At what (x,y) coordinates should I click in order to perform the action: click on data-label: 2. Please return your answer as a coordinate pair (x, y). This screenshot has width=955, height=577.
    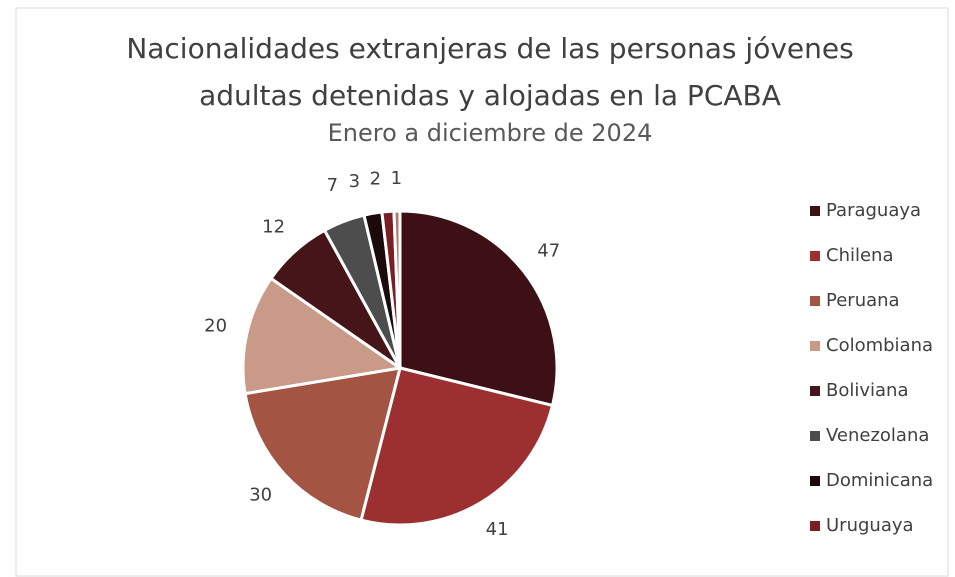
    Looking at the image, I should click on (375, 179).